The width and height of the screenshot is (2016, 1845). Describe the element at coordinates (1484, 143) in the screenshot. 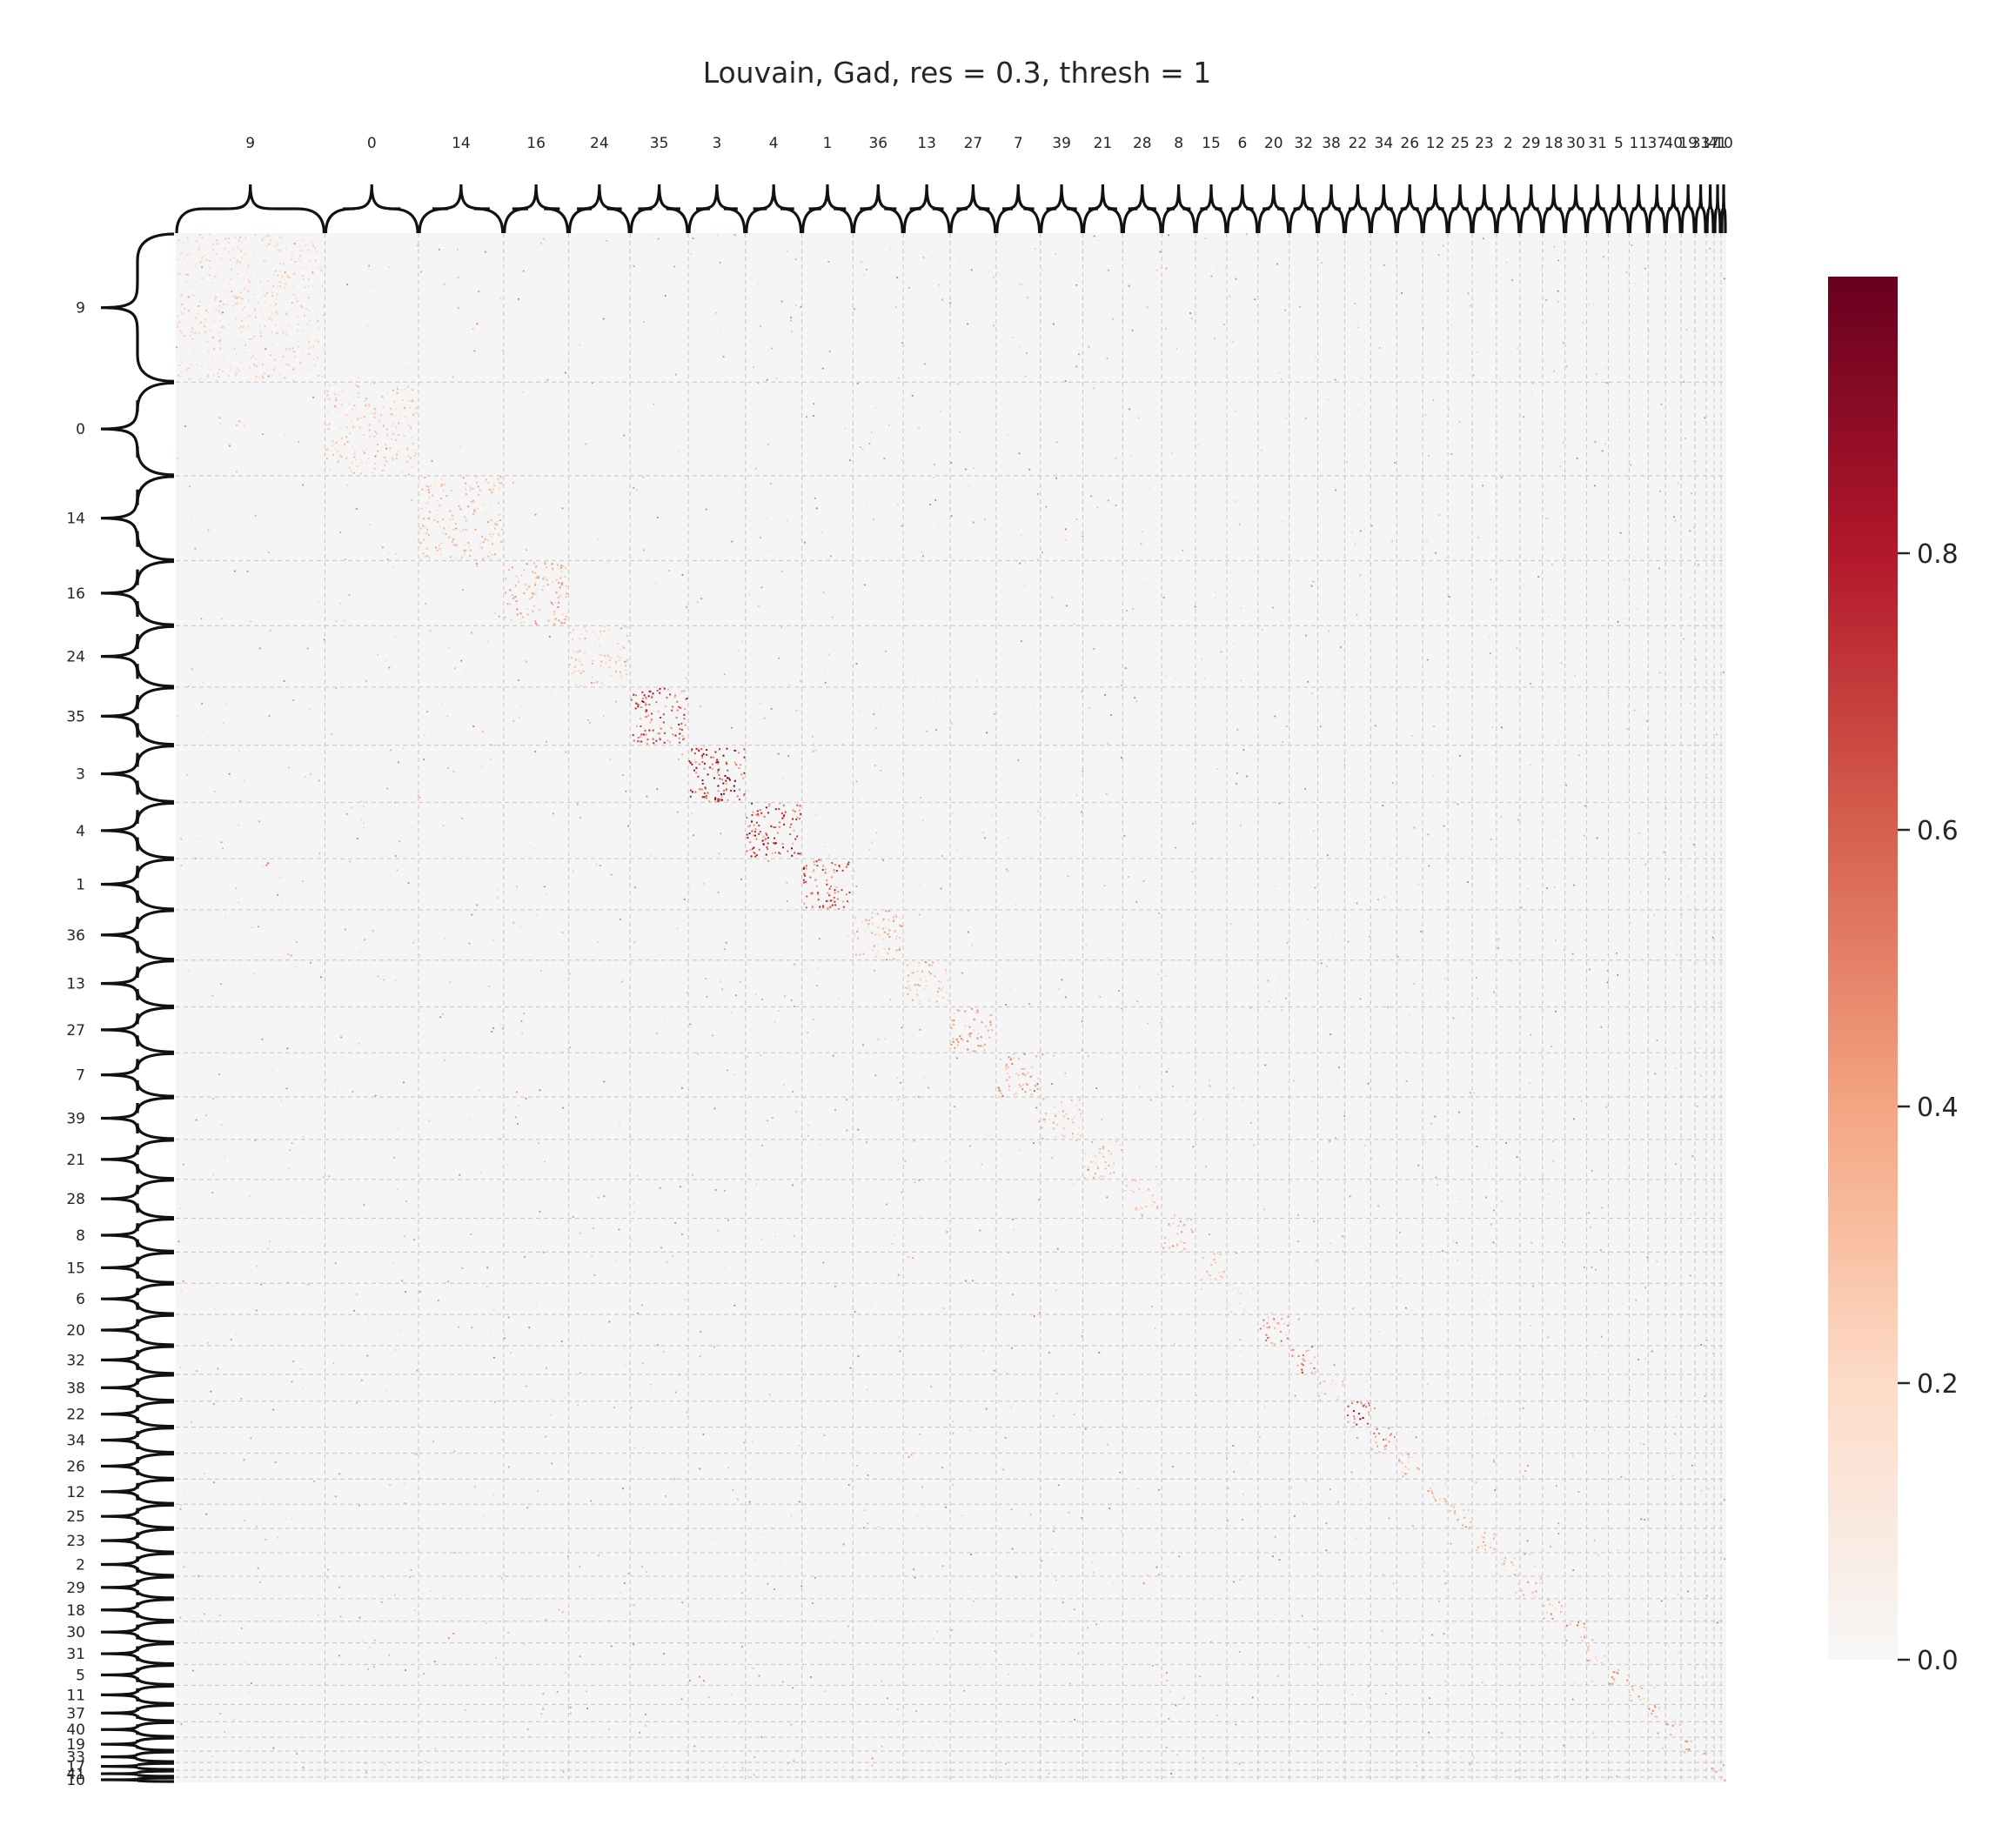

I see `top-tick-label: 23` at that location.